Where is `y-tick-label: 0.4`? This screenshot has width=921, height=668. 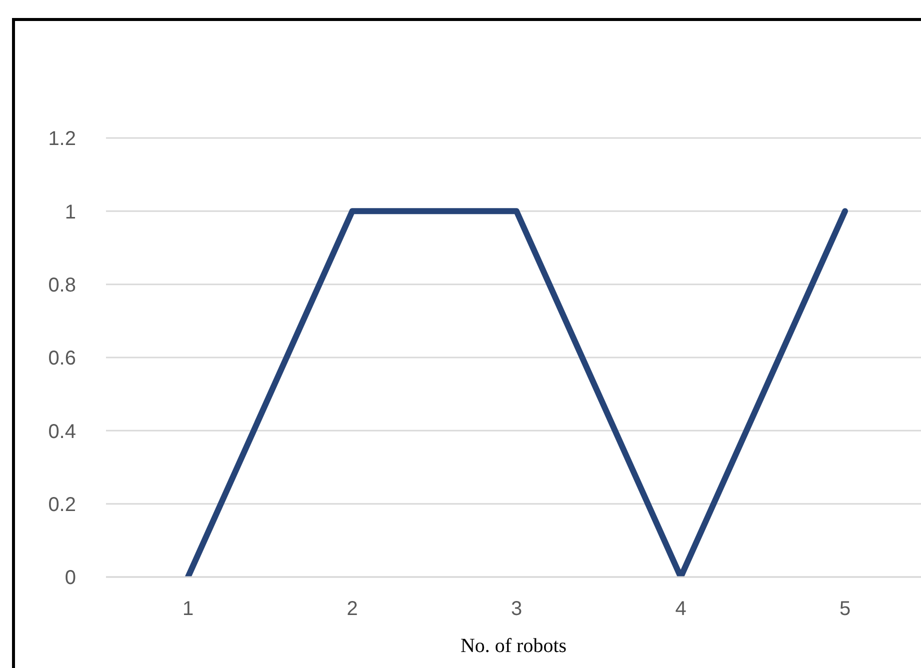
y-tick-label: 0.4 is located at coordinates (62, 431).